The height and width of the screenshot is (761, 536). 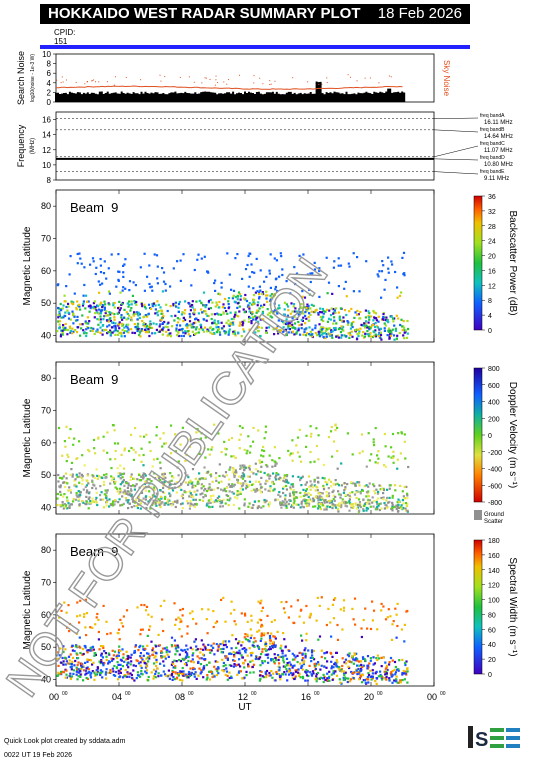 I want to click on freq-band-name: freq bandC, so click(x=492, y=144).